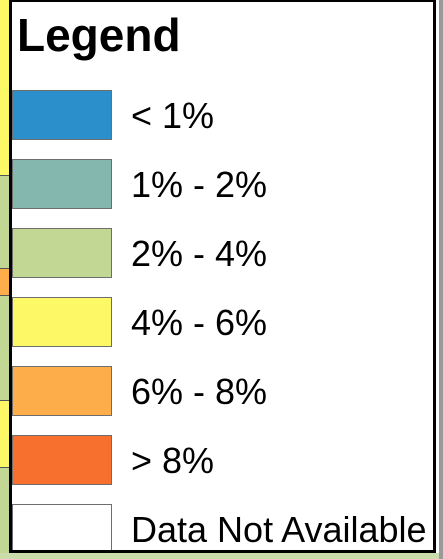 This screenshot has width=443, height=559. Describe the element at coordinates (221, 556) in the screenshot. I see `map-region-bottom-edge` at that location.